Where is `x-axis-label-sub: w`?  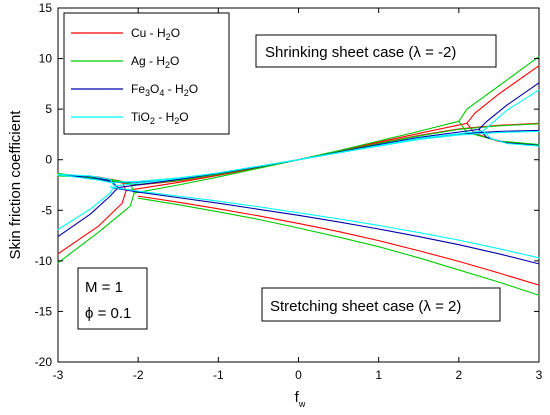 x-axis-label-sub: w is located at coordinates (302, 404).